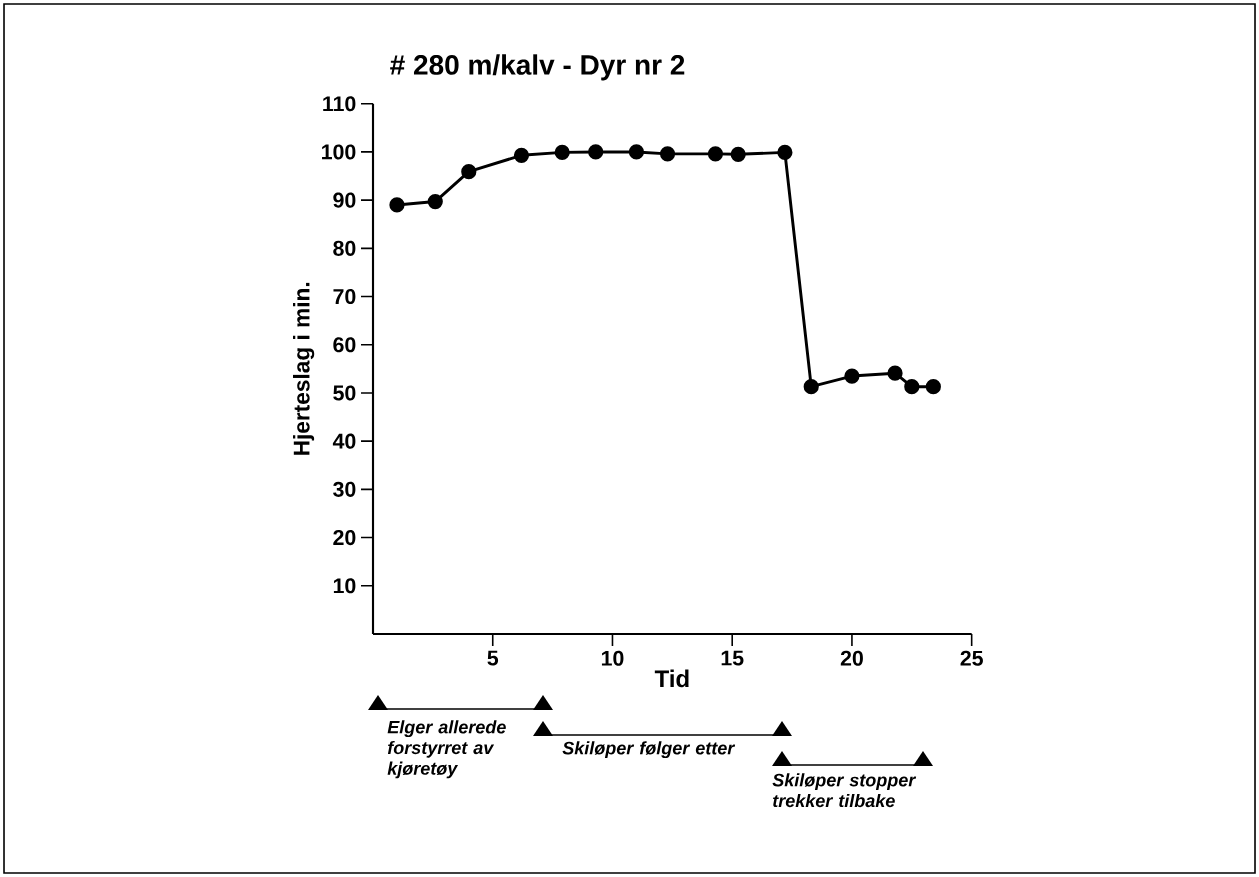 Image resolution: width=1259 pixels, height=877 pixels. What do you see at coordinates (344, 586) in the screenshot?
I see `y-tick-label: 10` at bounding box center [344, 586].